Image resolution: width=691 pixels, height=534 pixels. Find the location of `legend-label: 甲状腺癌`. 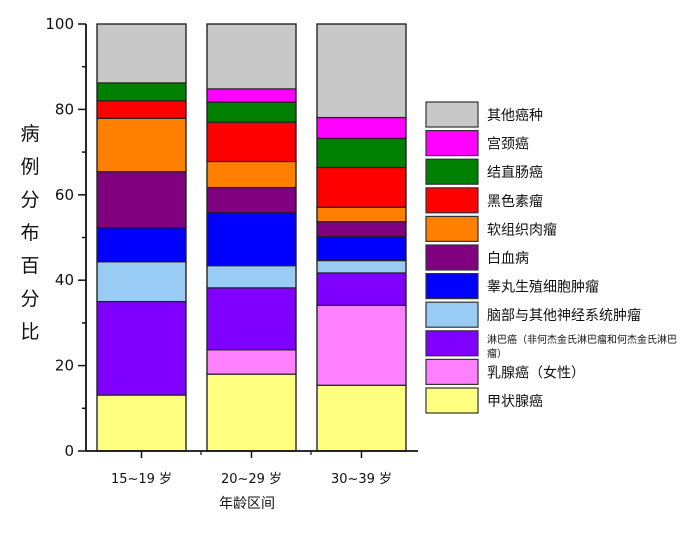

legend-label: 甲状腺癌 is located at coordinates (515, 402).